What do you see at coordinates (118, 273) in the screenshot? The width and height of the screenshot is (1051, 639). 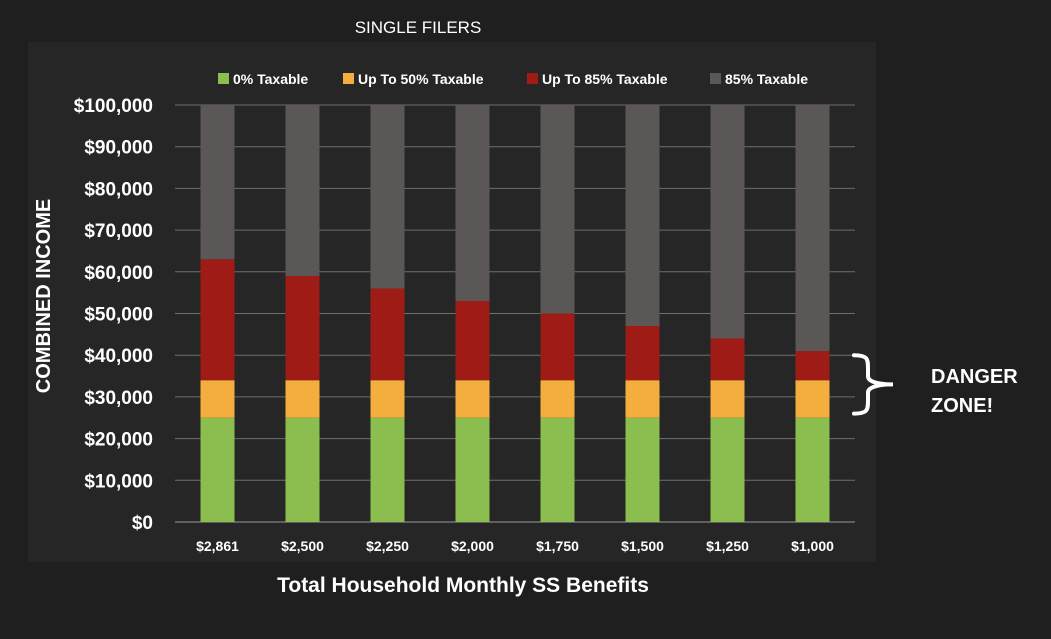 I see `y-tick-label: $60,000` at bounding box center [118, 273].